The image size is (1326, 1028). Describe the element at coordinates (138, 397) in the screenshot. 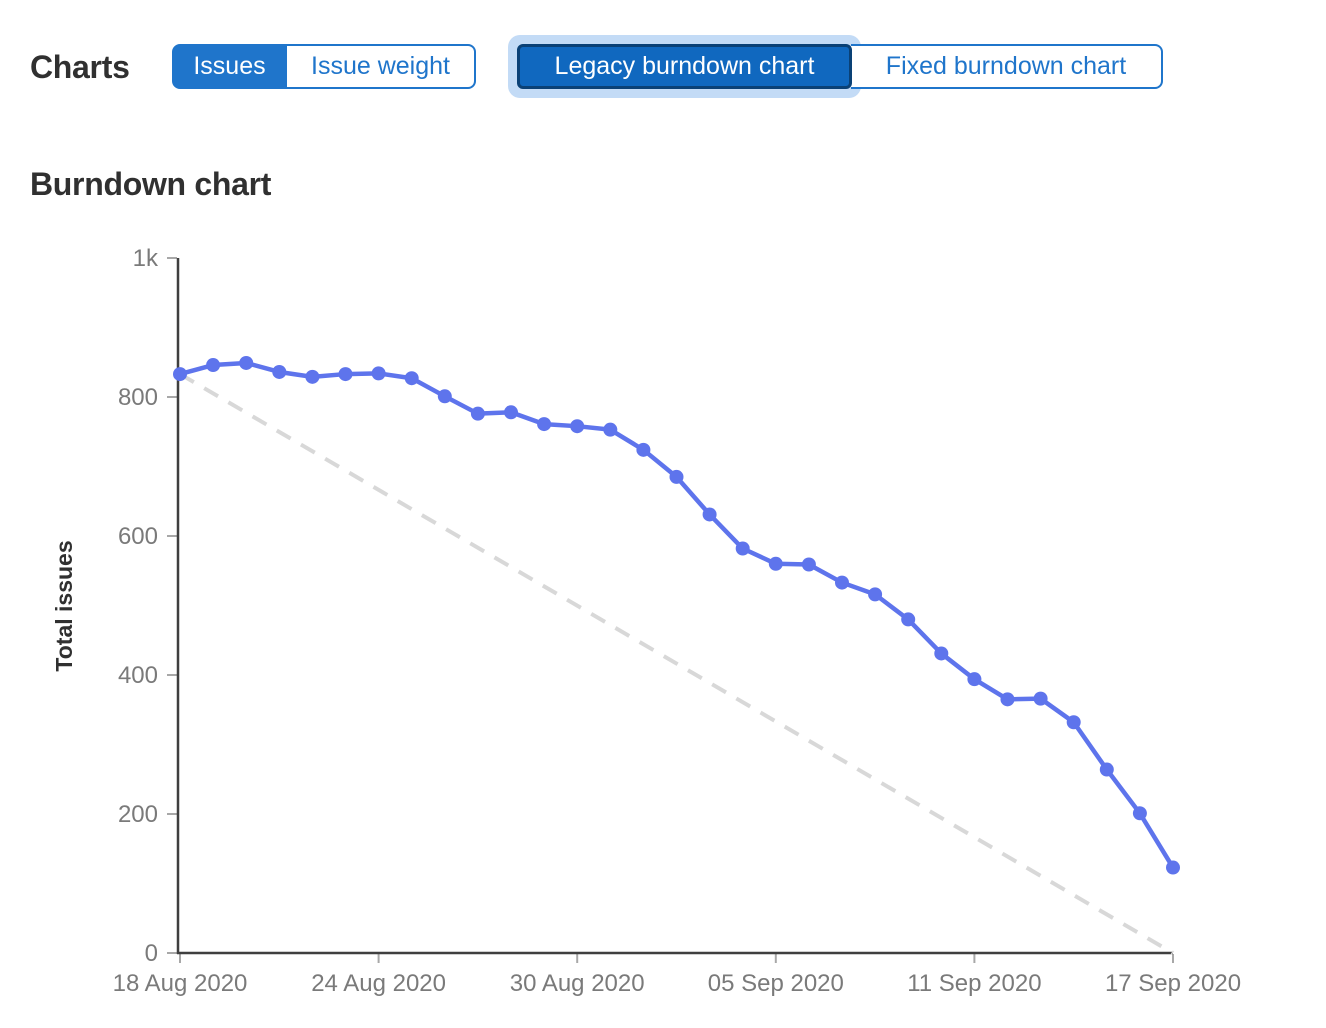

I see `y-tick-label: 800` at that location.